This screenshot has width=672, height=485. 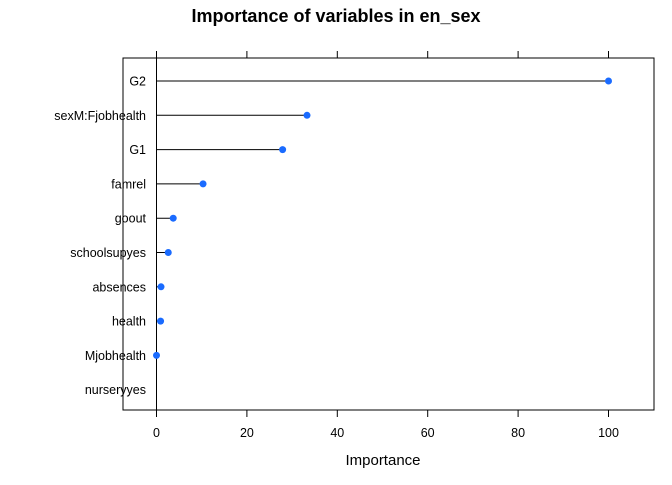 What do you see at coordinates (128, 184) in the screenshot?
I see `variable-label: famrel` at bounding box center [128, 184].